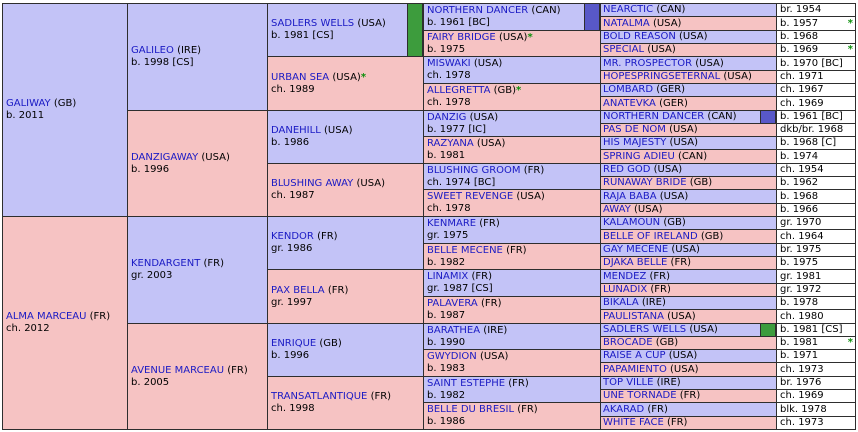 The height and width of the screenshot is (432, 858). Describe the element at coordinates (634, 129) in the screenshot. I see `horse-name-link: PAS DE NOM` at that location.